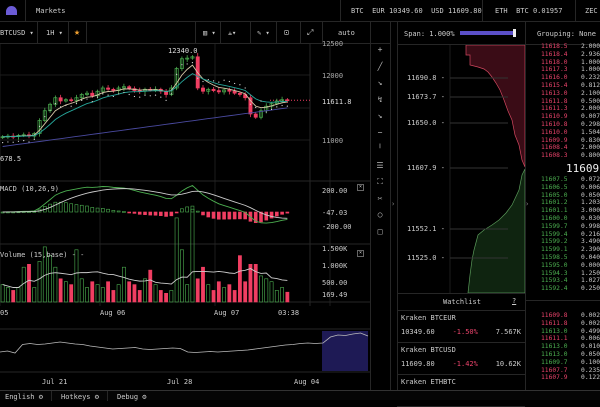  I want to click on orderbook-row: 11607.5 0.072, so click(565, 180).